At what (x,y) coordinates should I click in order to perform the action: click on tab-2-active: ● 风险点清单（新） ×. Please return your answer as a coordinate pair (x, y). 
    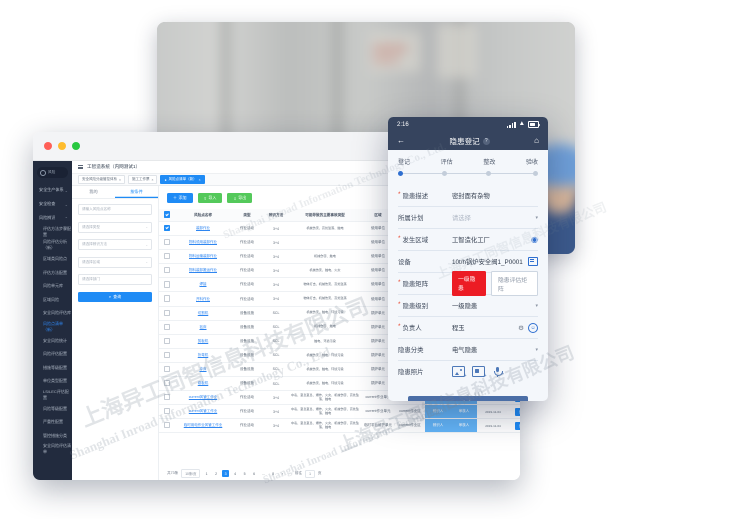
    Looking at the image, I should click on (182, 179).